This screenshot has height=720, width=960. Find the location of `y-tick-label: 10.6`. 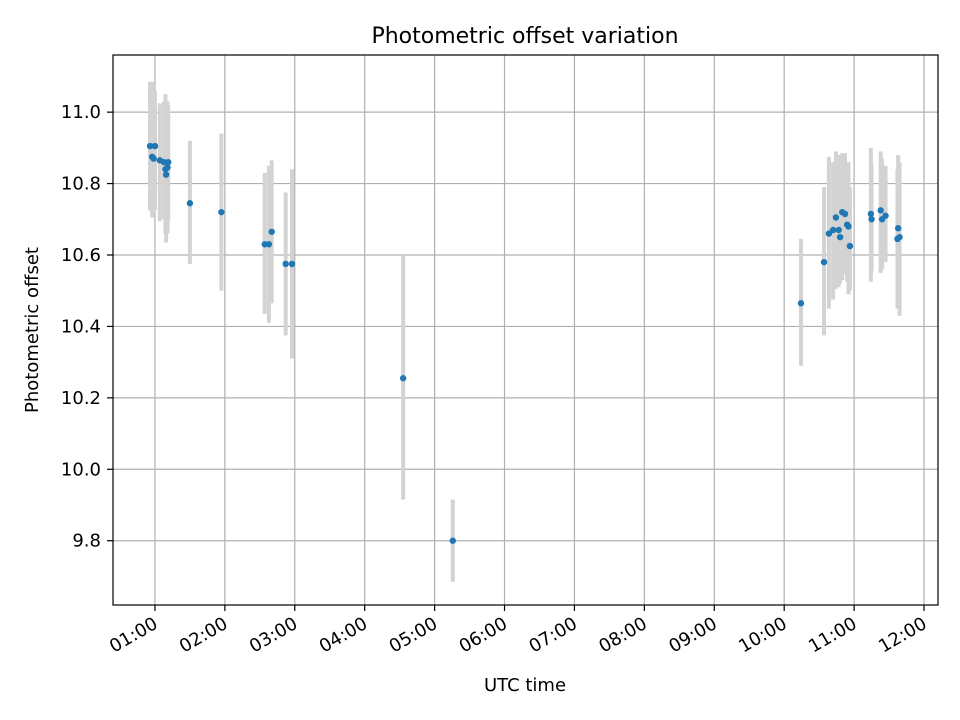

y-tick-label: 10.6 is located at coordinates (81, 255).